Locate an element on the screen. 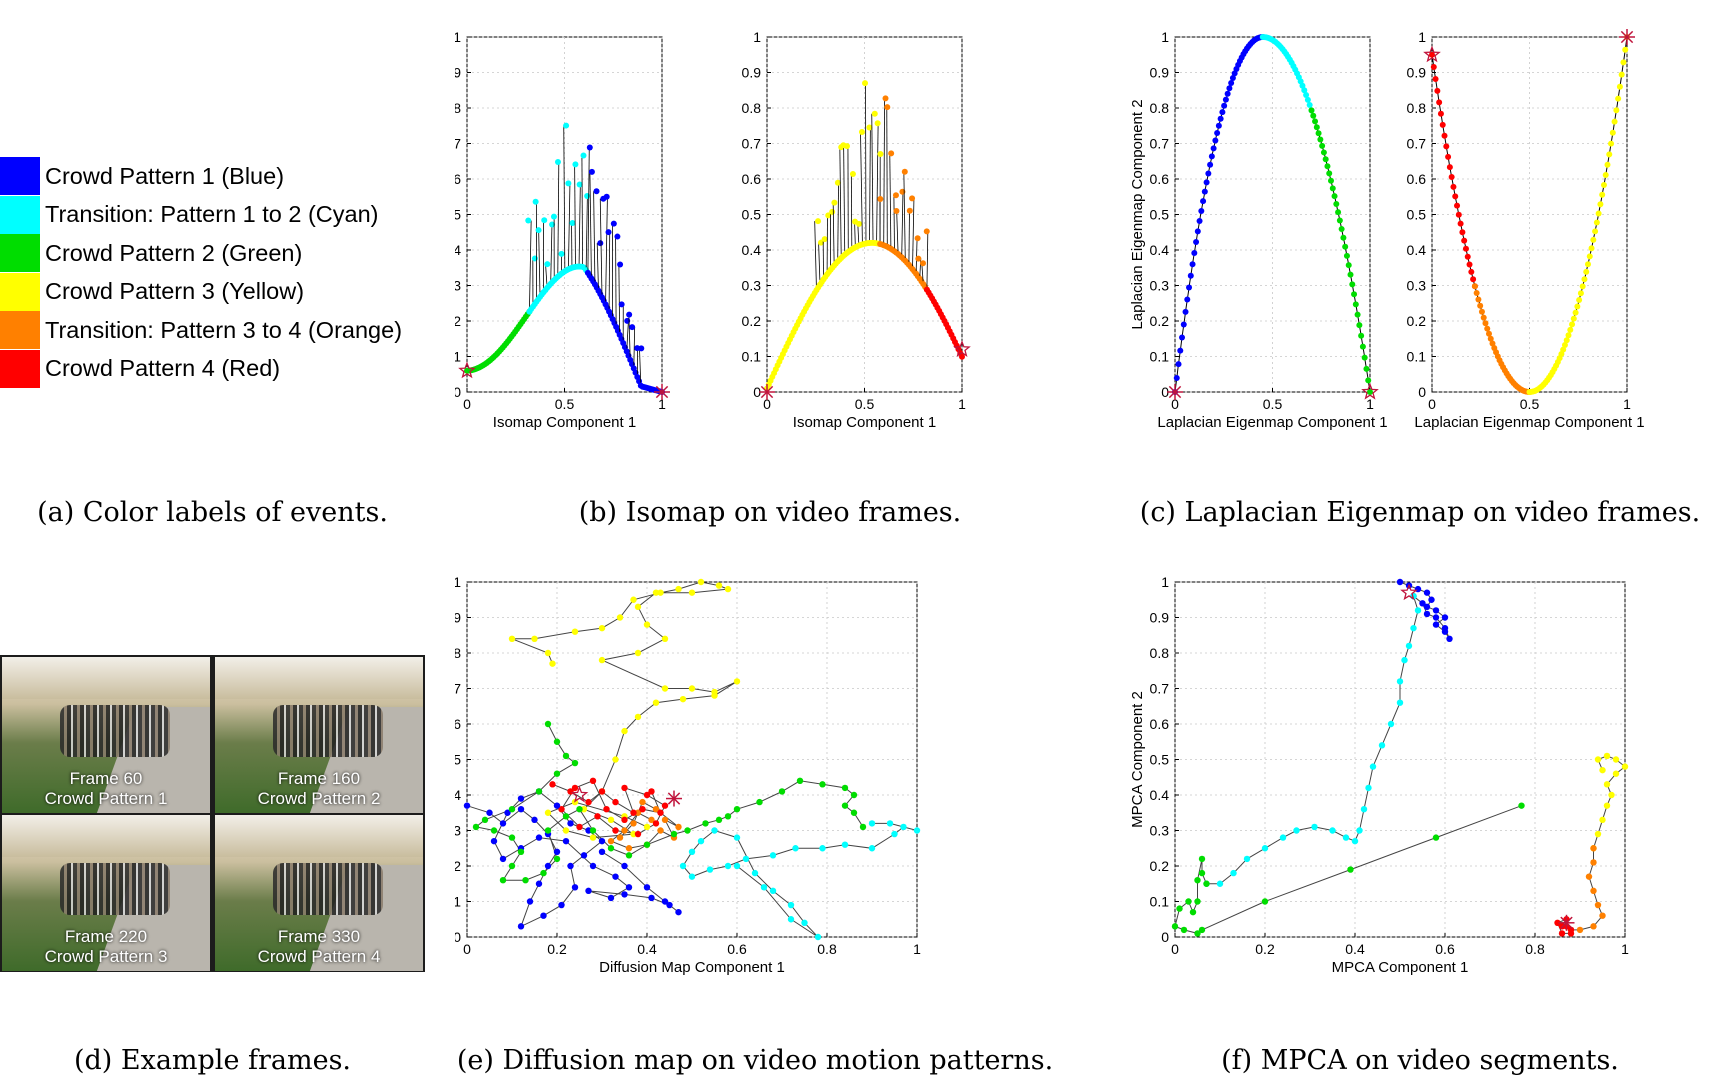 This screenshot has height=1076, width=1725. frame-pattern: Crowd Pattern 1 is located at coordinates (106, 799).